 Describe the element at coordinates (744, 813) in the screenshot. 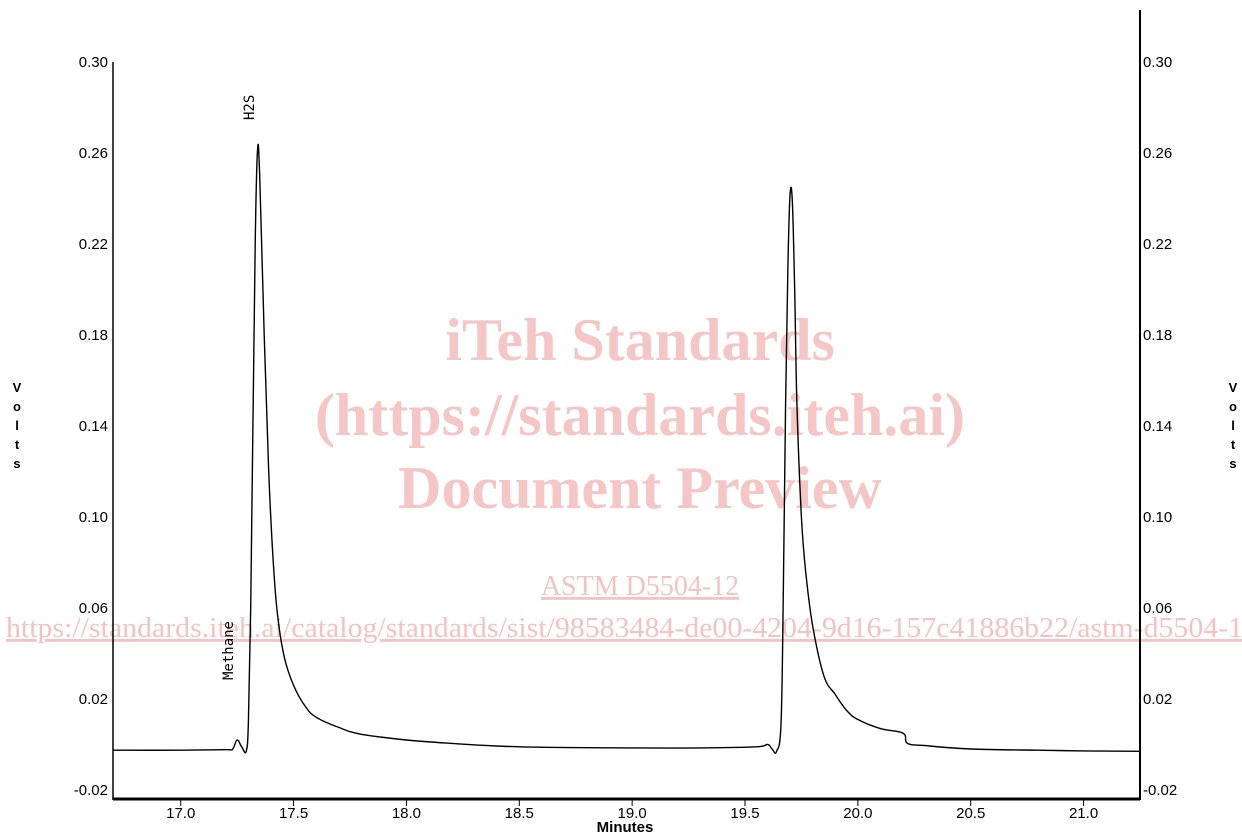

I see `x-tick-label: 19.5` at that location.